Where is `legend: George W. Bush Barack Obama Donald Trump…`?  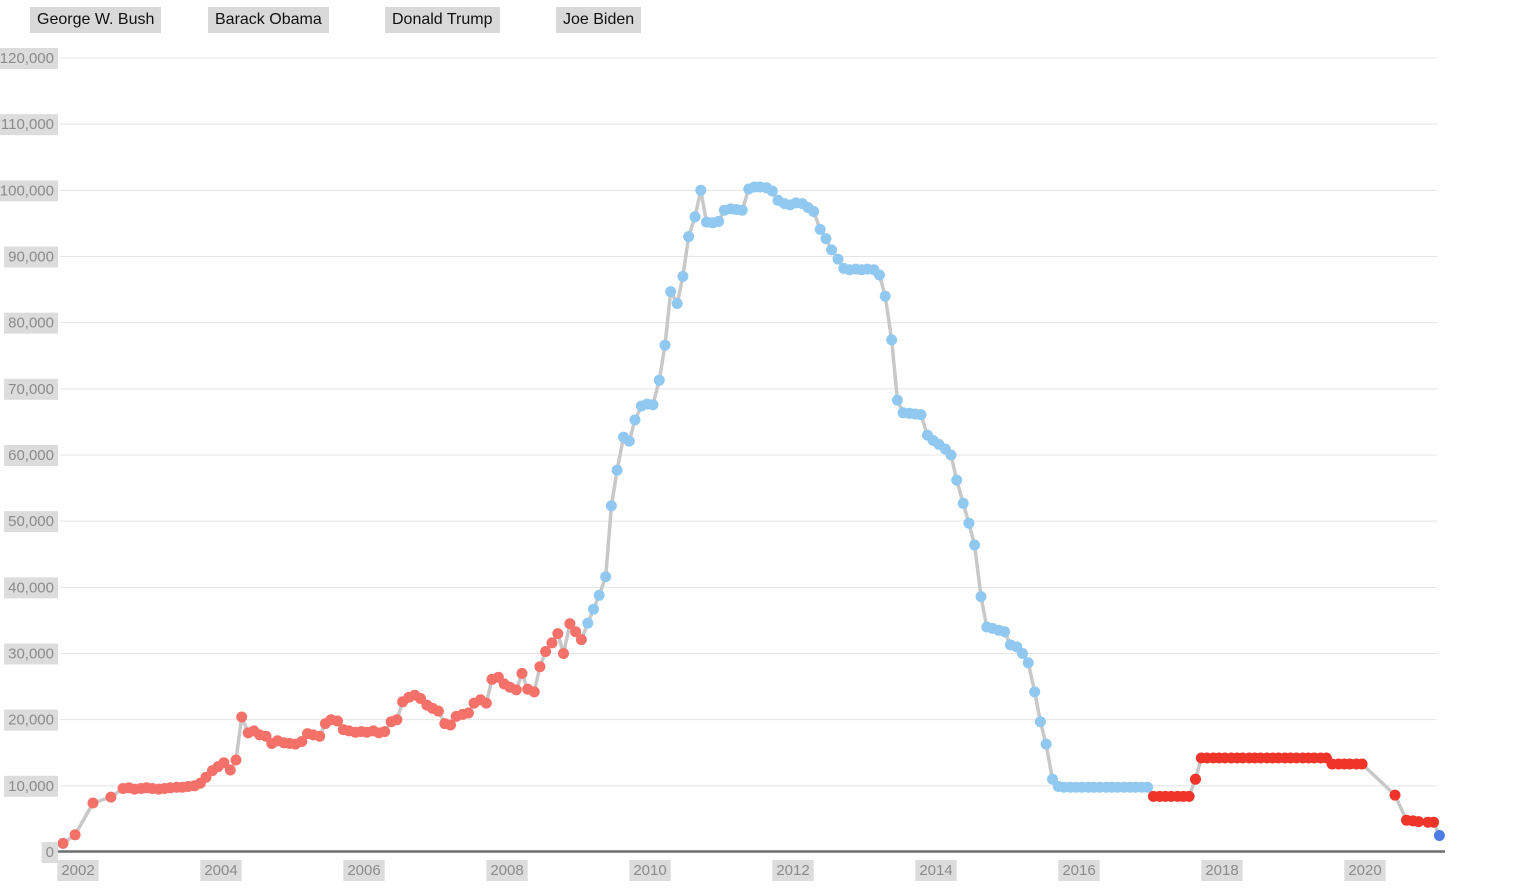
legend: George W. Bush Barack Obama Donald Trump… is located at coordinates (768, 20).